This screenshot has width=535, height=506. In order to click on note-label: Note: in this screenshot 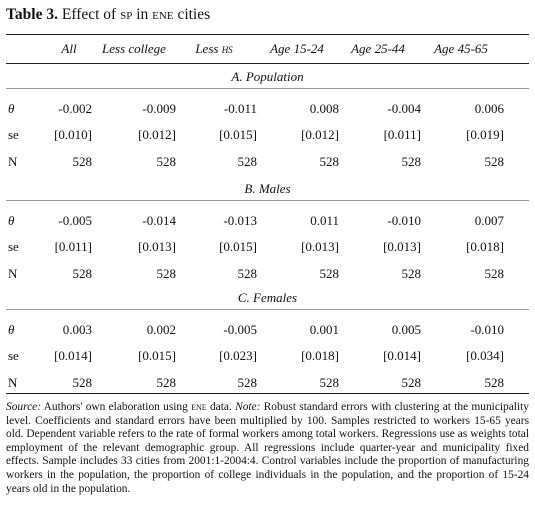, I will do `click(248, 407)`.